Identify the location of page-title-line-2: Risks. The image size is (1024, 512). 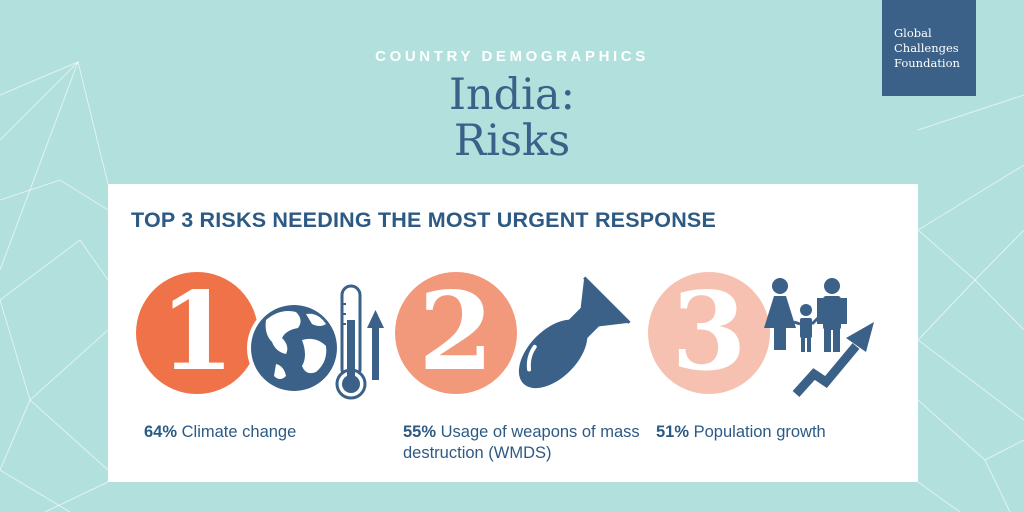
(512, 141).